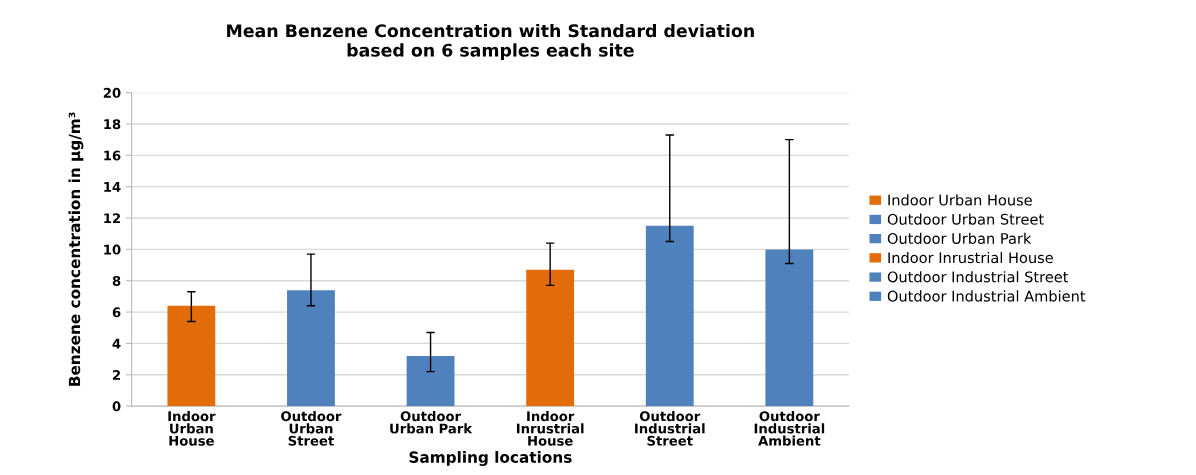 This screenshot has width=1196, height=475. Describe the element at coordinates (112, 187) in the screenshot. I see `y-tick-label: 14` at that location.